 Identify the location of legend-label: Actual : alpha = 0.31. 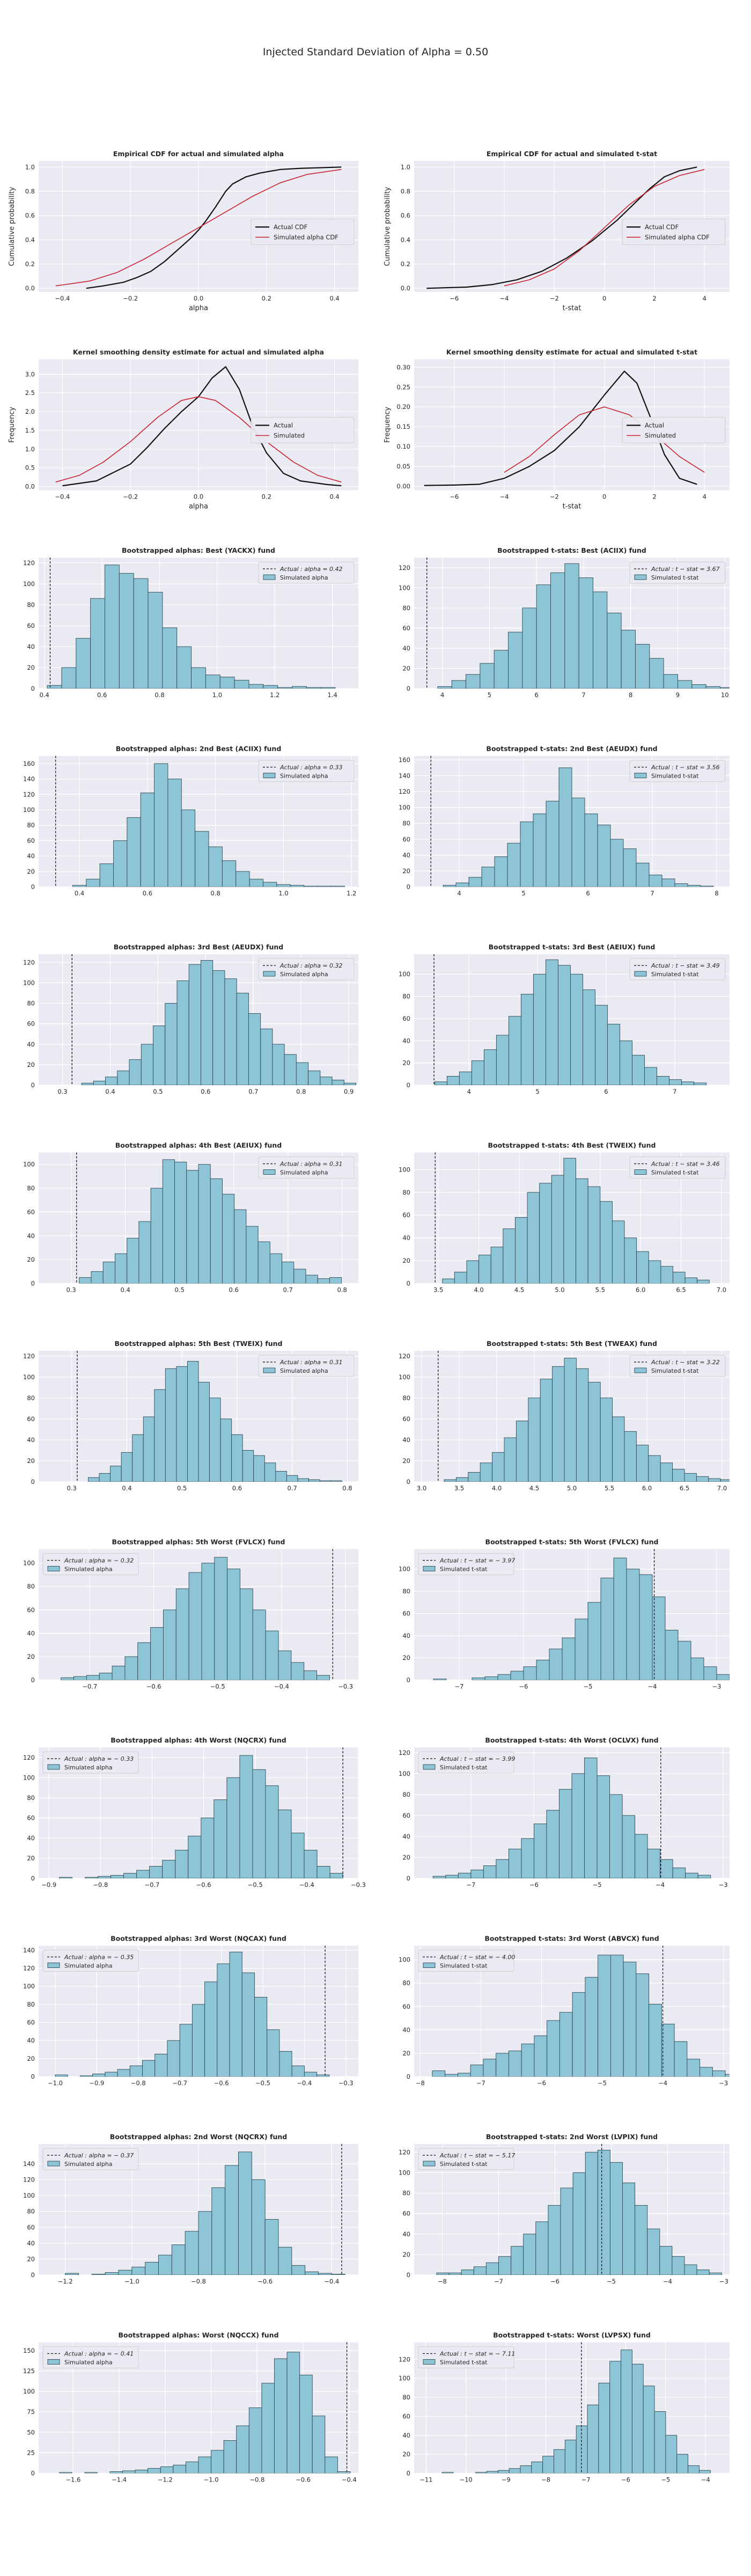
(311, 1362).